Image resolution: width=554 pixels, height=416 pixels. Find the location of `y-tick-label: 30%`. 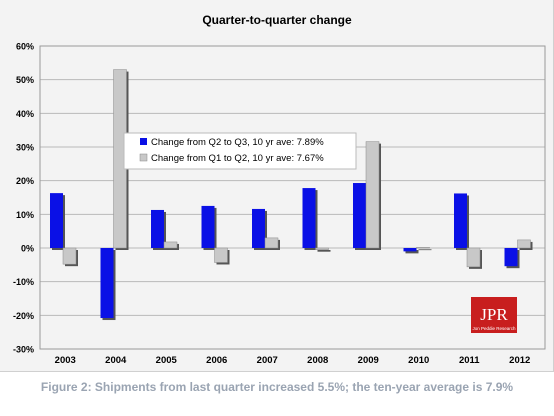

y-tick-label: 30% is located at coordinates (25, 148).